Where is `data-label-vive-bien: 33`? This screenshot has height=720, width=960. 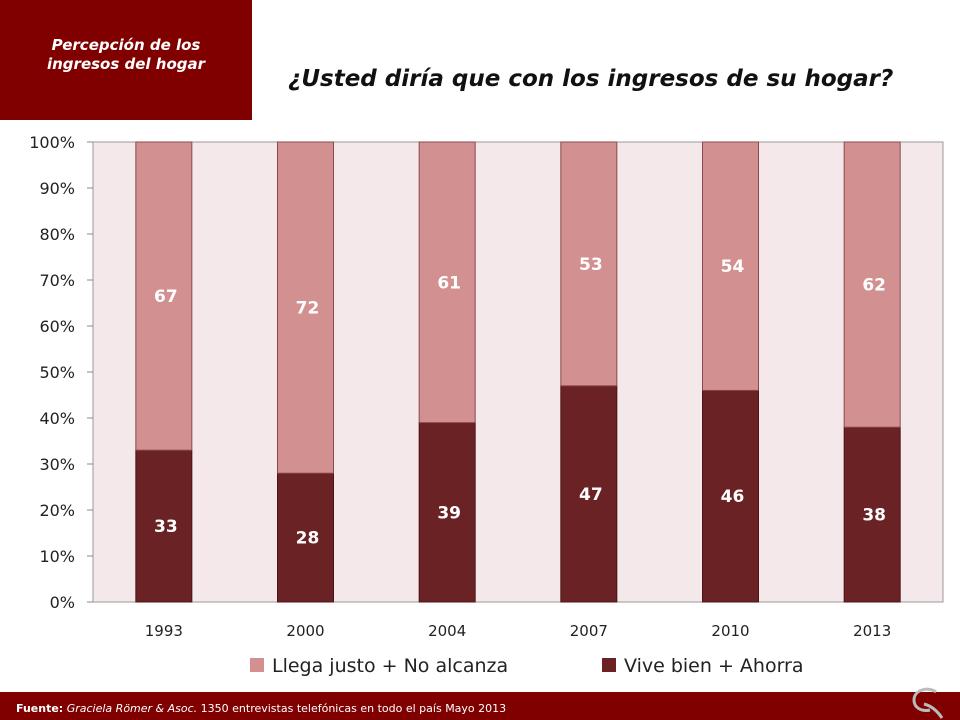 data-label-vive-bien: 33 is located at coordinates (166, 527).